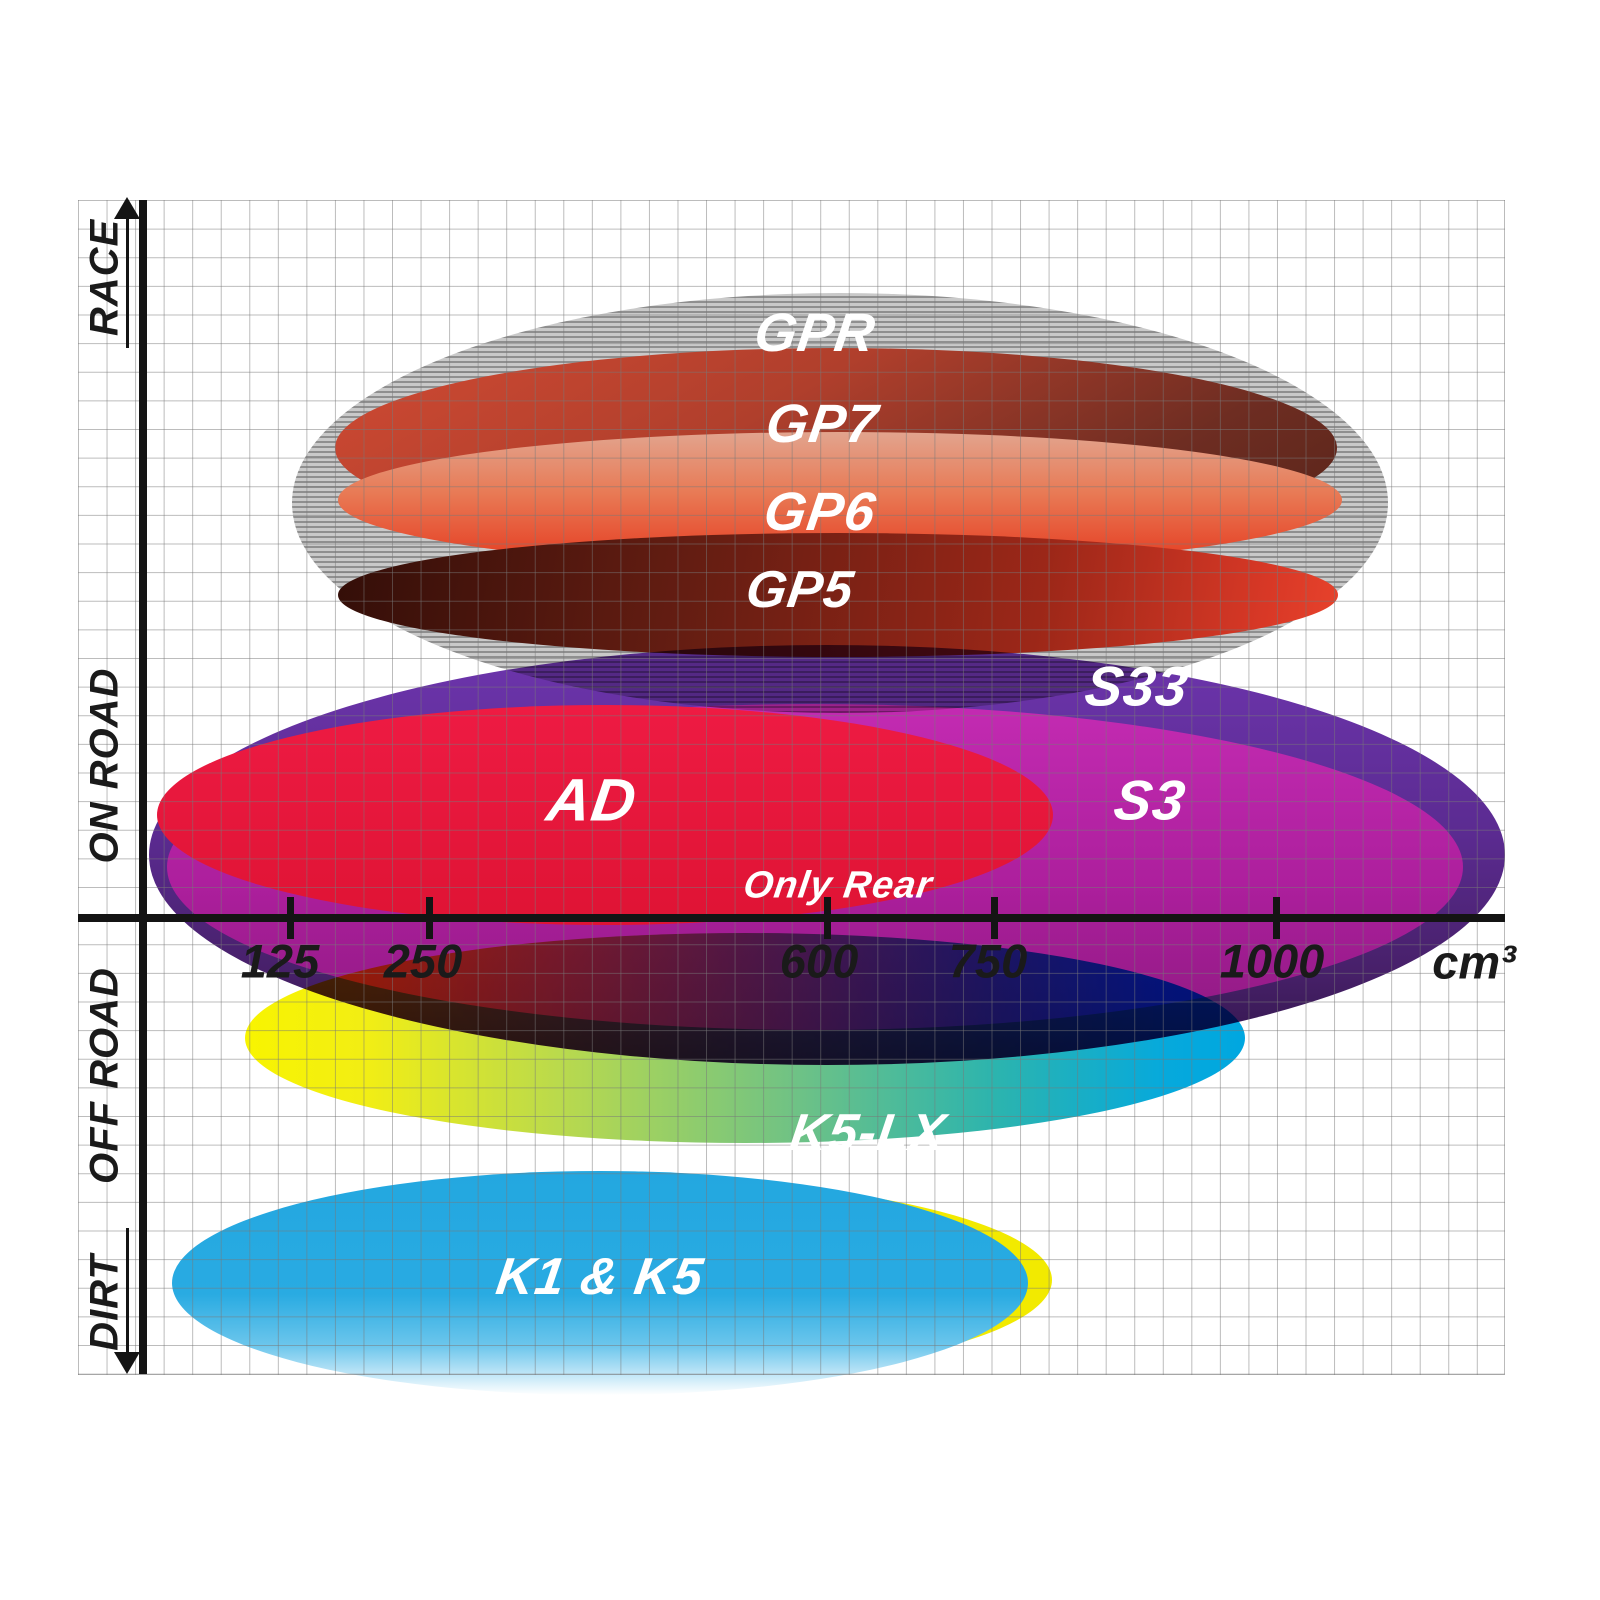 Image resolution: width=1600 pixels, height=1600 pixels. I want to click on x-tick-label: 750, so click(988, 961).